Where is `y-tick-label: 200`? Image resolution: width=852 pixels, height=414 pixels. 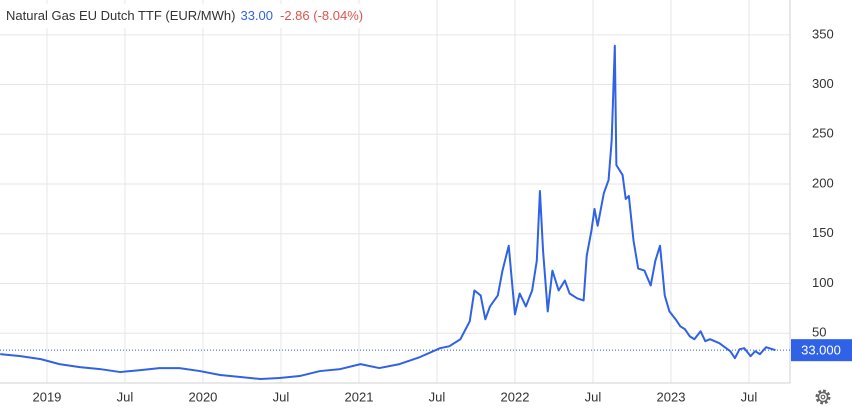
y-tick-label: 200 is located at coordinates (823, 182).